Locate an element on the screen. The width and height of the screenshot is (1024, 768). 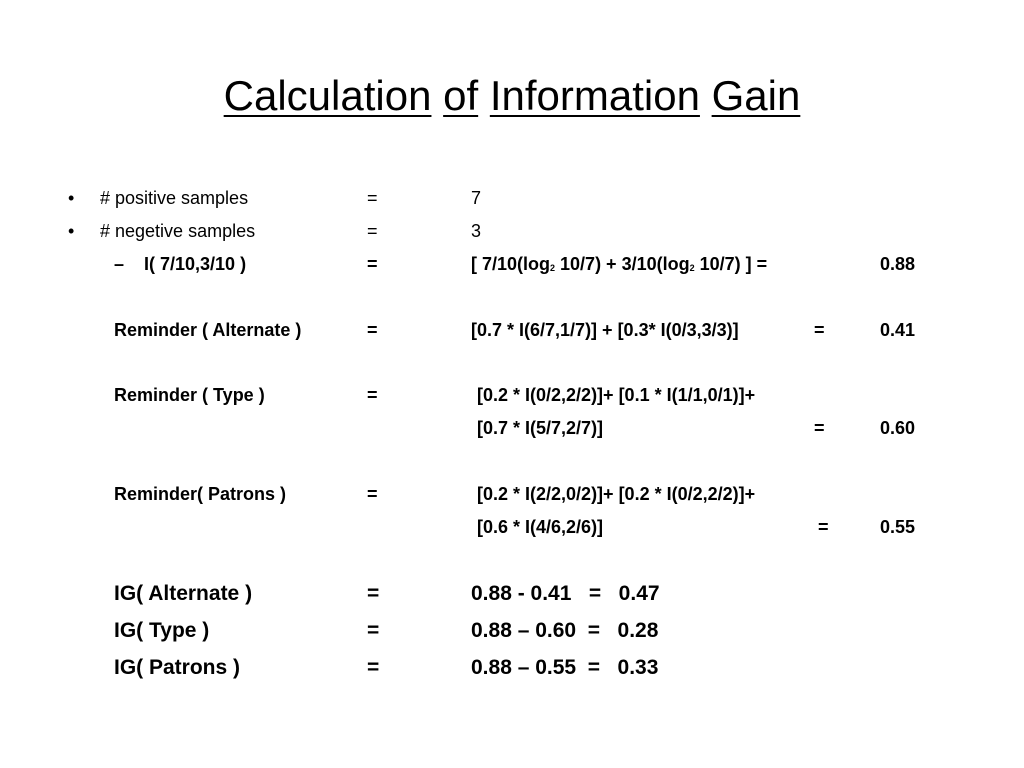
reminder-type-expression-line2: [0.7 * I(5/7,2/7)] is located at coordinates (540, 428).